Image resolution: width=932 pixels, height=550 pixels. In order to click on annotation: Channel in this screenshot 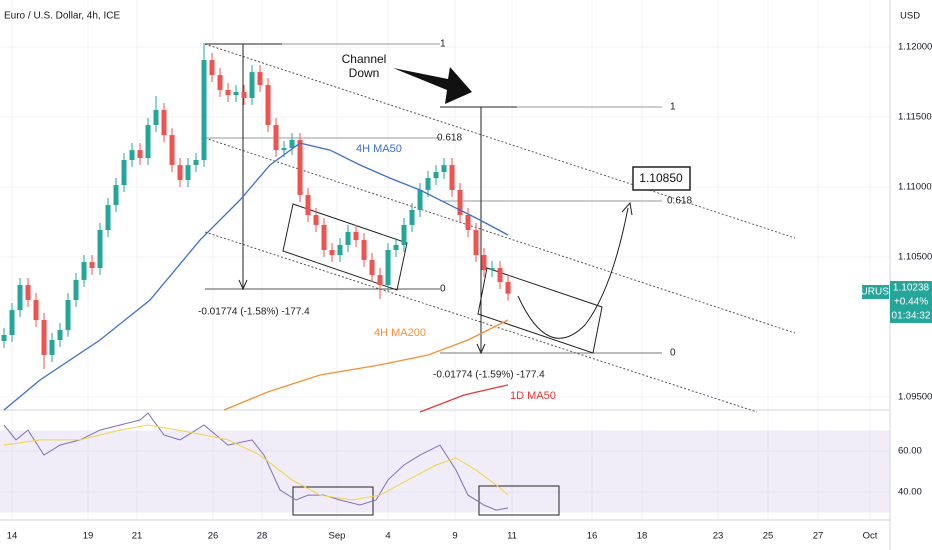, I will do `click(364, 59)`.